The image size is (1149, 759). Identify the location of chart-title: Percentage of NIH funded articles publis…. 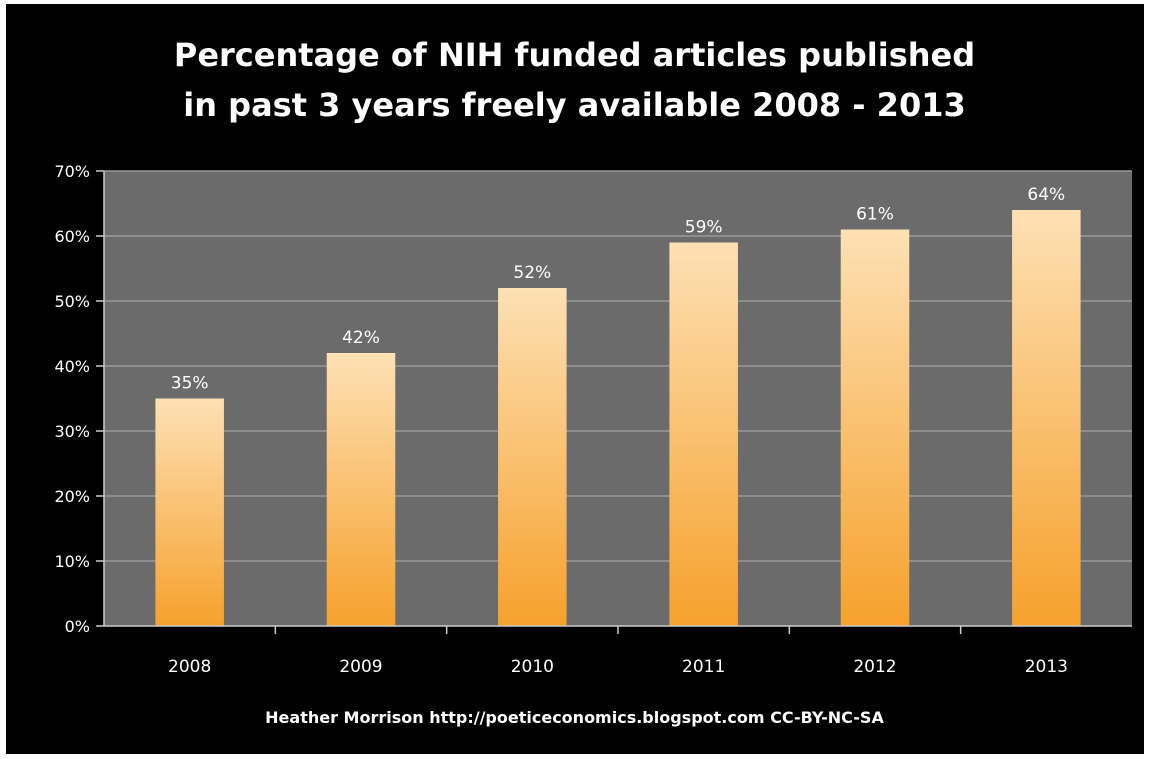
(574, 80).